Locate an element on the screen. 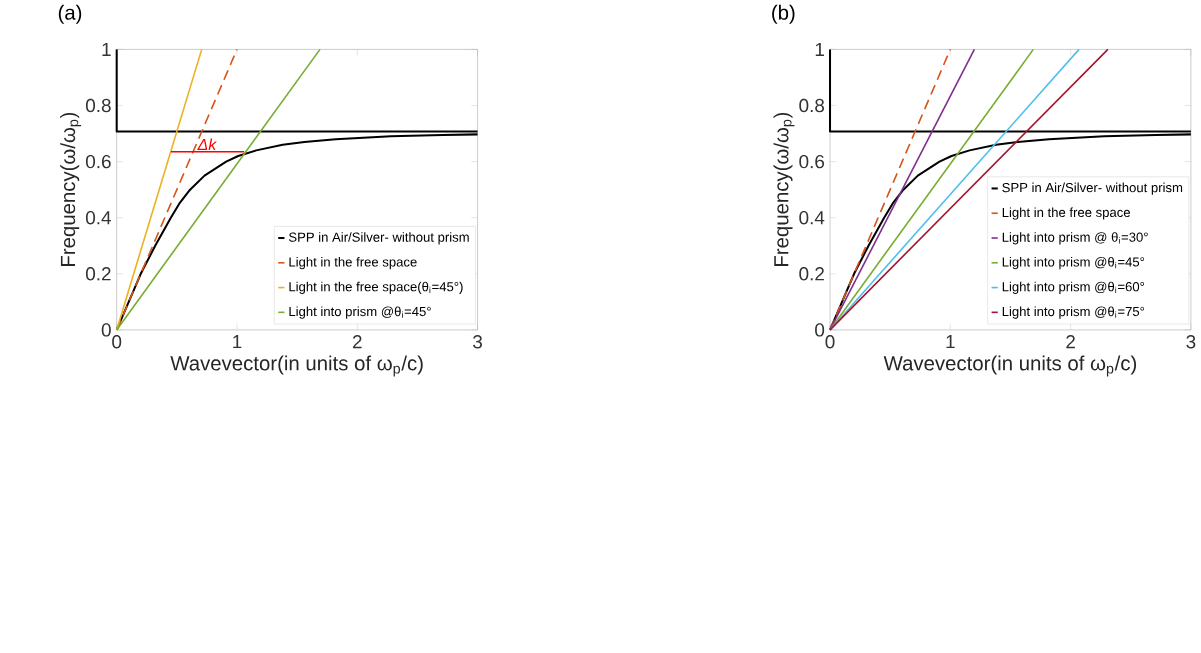  legend-label: Light into prism @ θ$_{i}$=30° is located at coordinates (1075, 238).